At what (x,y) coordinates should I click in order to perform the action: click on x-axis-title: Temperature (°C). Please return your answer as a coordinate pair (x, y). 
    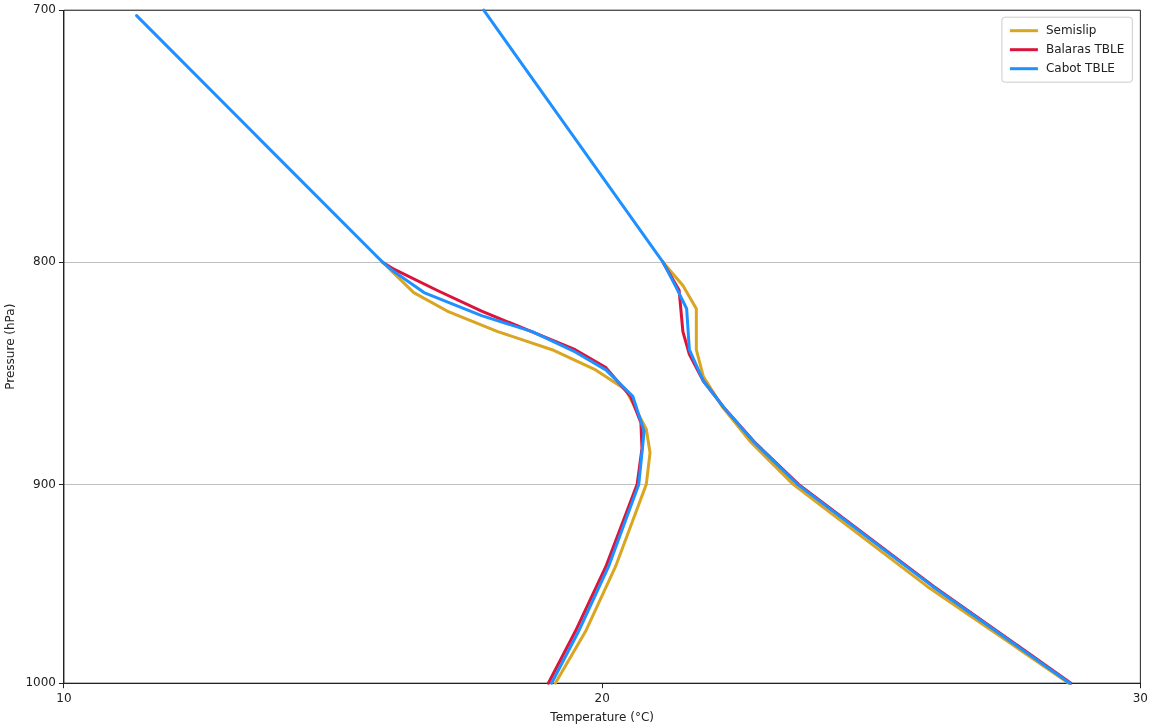
    Looking at the image, I should click on (601, 716).